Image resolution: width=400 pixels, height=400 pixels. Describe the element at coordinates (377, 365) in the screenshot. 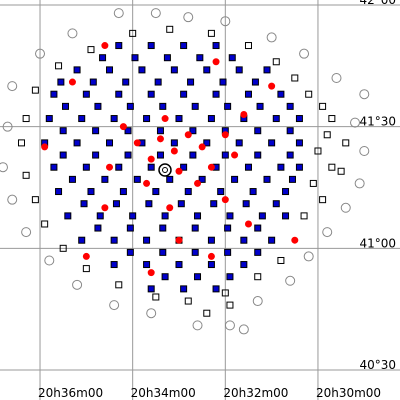

I see `y-tick-label: 40°30` at that location.